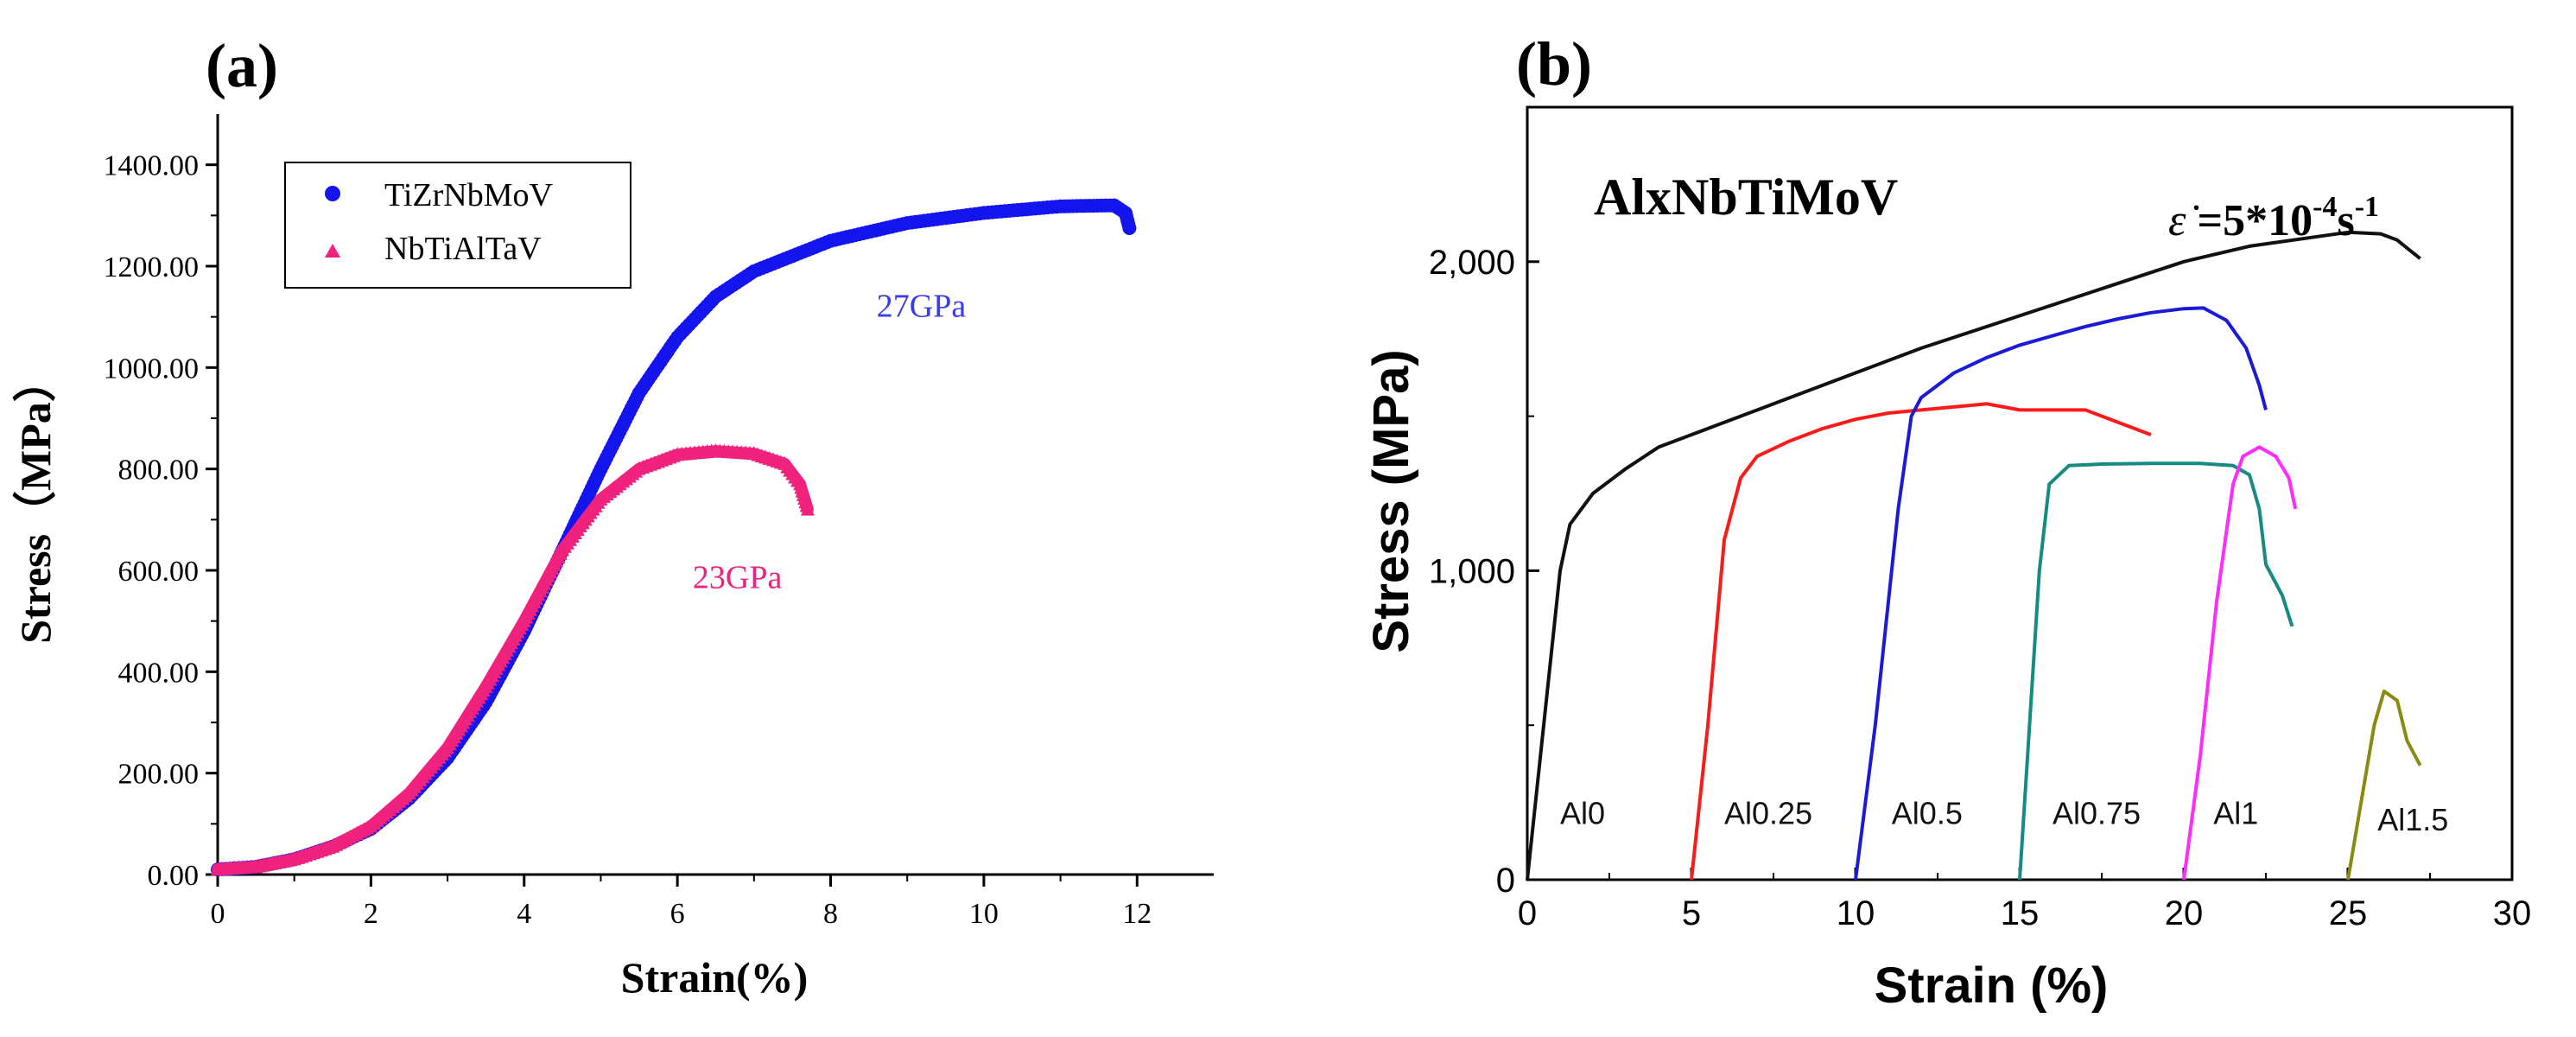 This screenshot has width=2576, height=1037. What do you see at coordinates (242, 65) in the screenshot?
I see `panel-a-label: (a)` at bounding box center [242, 65].